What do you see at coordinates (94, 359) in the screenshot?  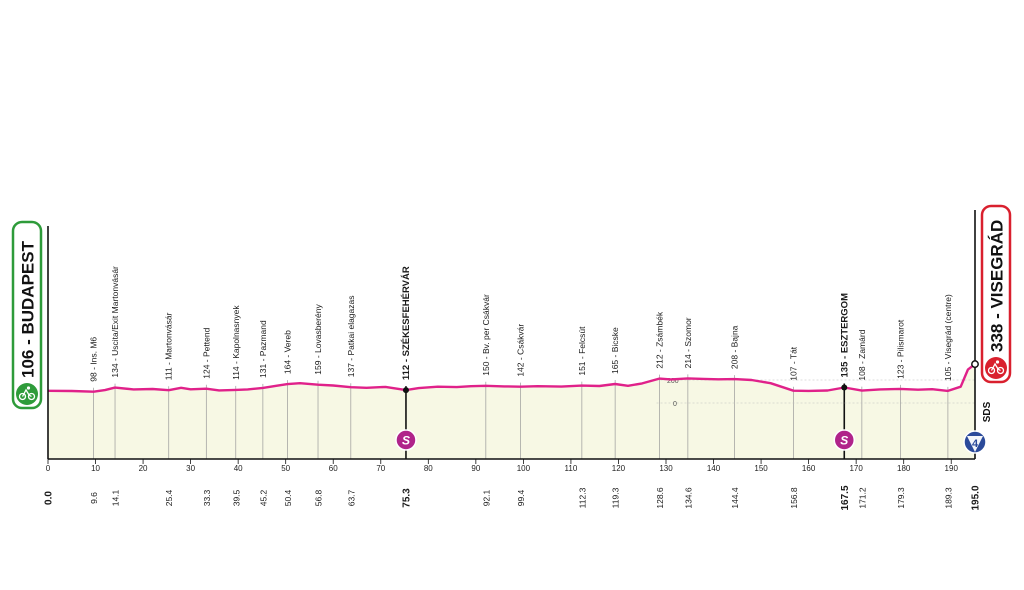 I see `waypoint-label: 98 - Ins. M6` at bounding box center [94, 359].